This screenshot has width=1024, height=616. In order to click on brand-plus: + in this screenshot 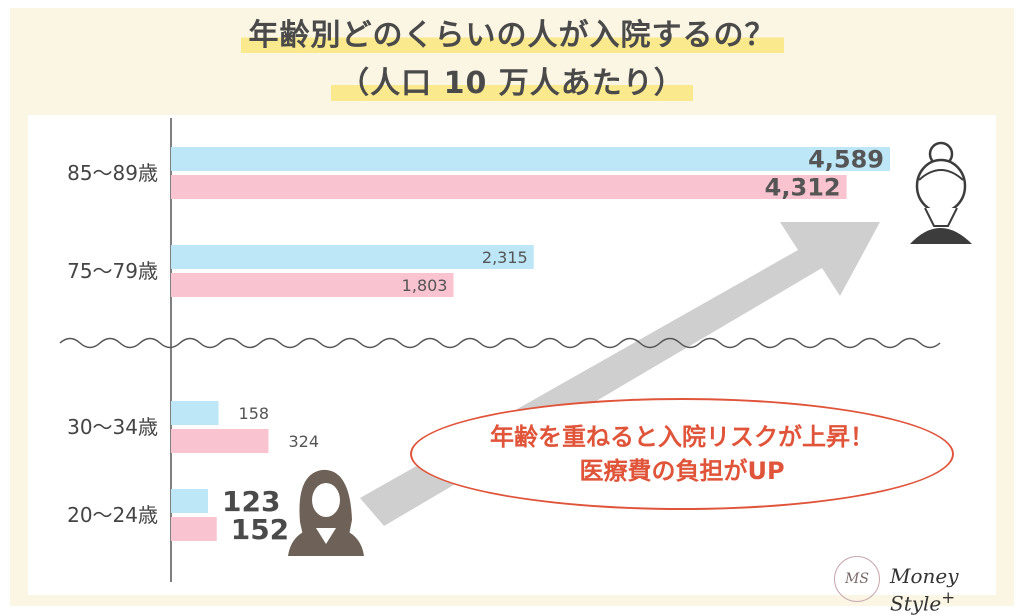, I will do `click(948, 597)`.